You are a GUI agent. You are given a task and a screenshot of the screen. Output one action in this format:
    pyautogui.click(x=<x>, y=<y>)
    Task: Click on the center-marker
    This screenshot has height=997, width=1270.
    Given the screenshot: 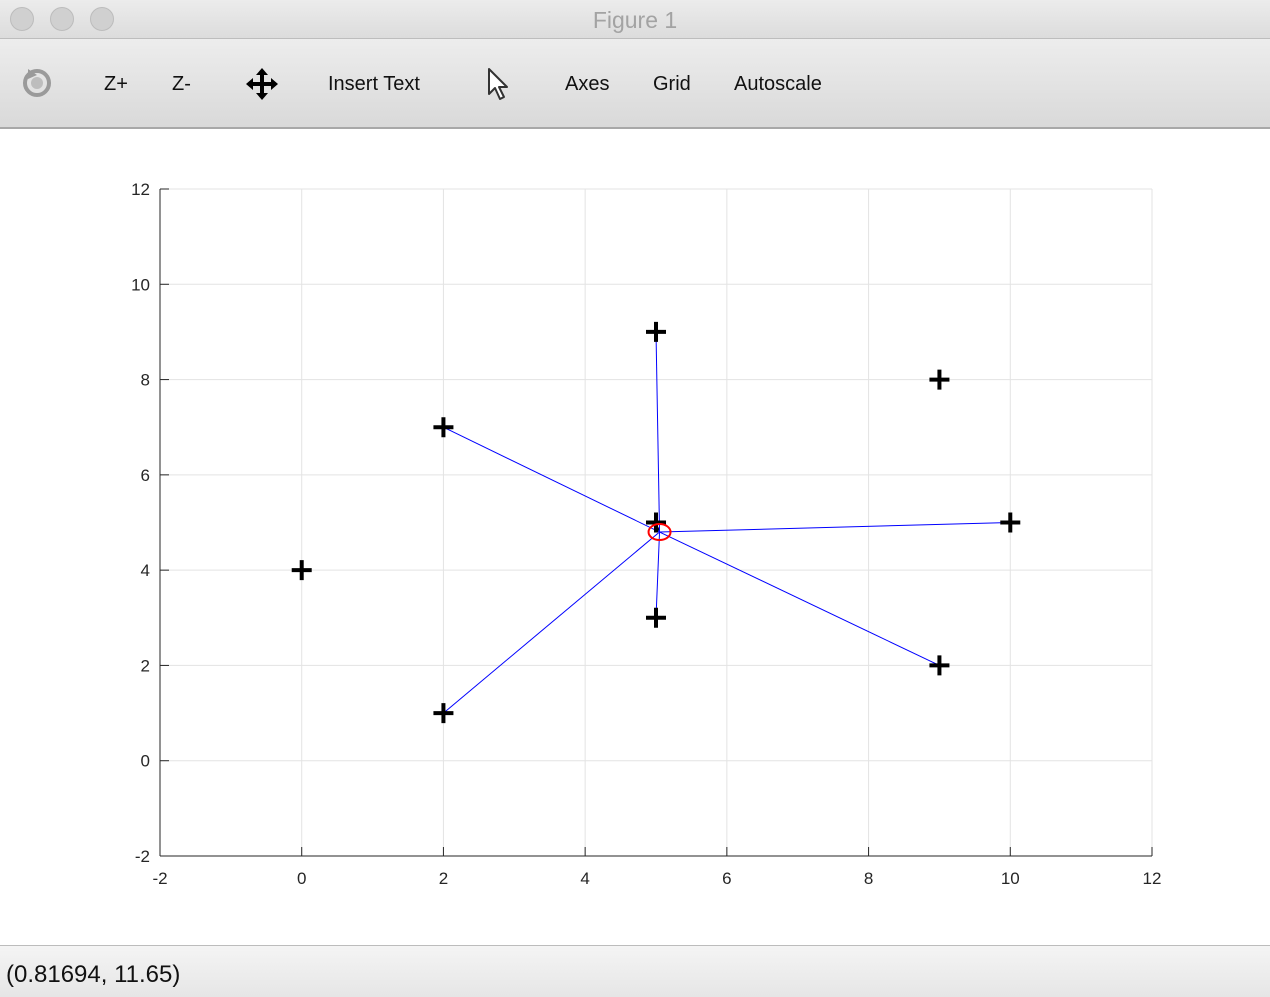 What is the action you would take?
    pyautogui.click(x=659, y=532)
    